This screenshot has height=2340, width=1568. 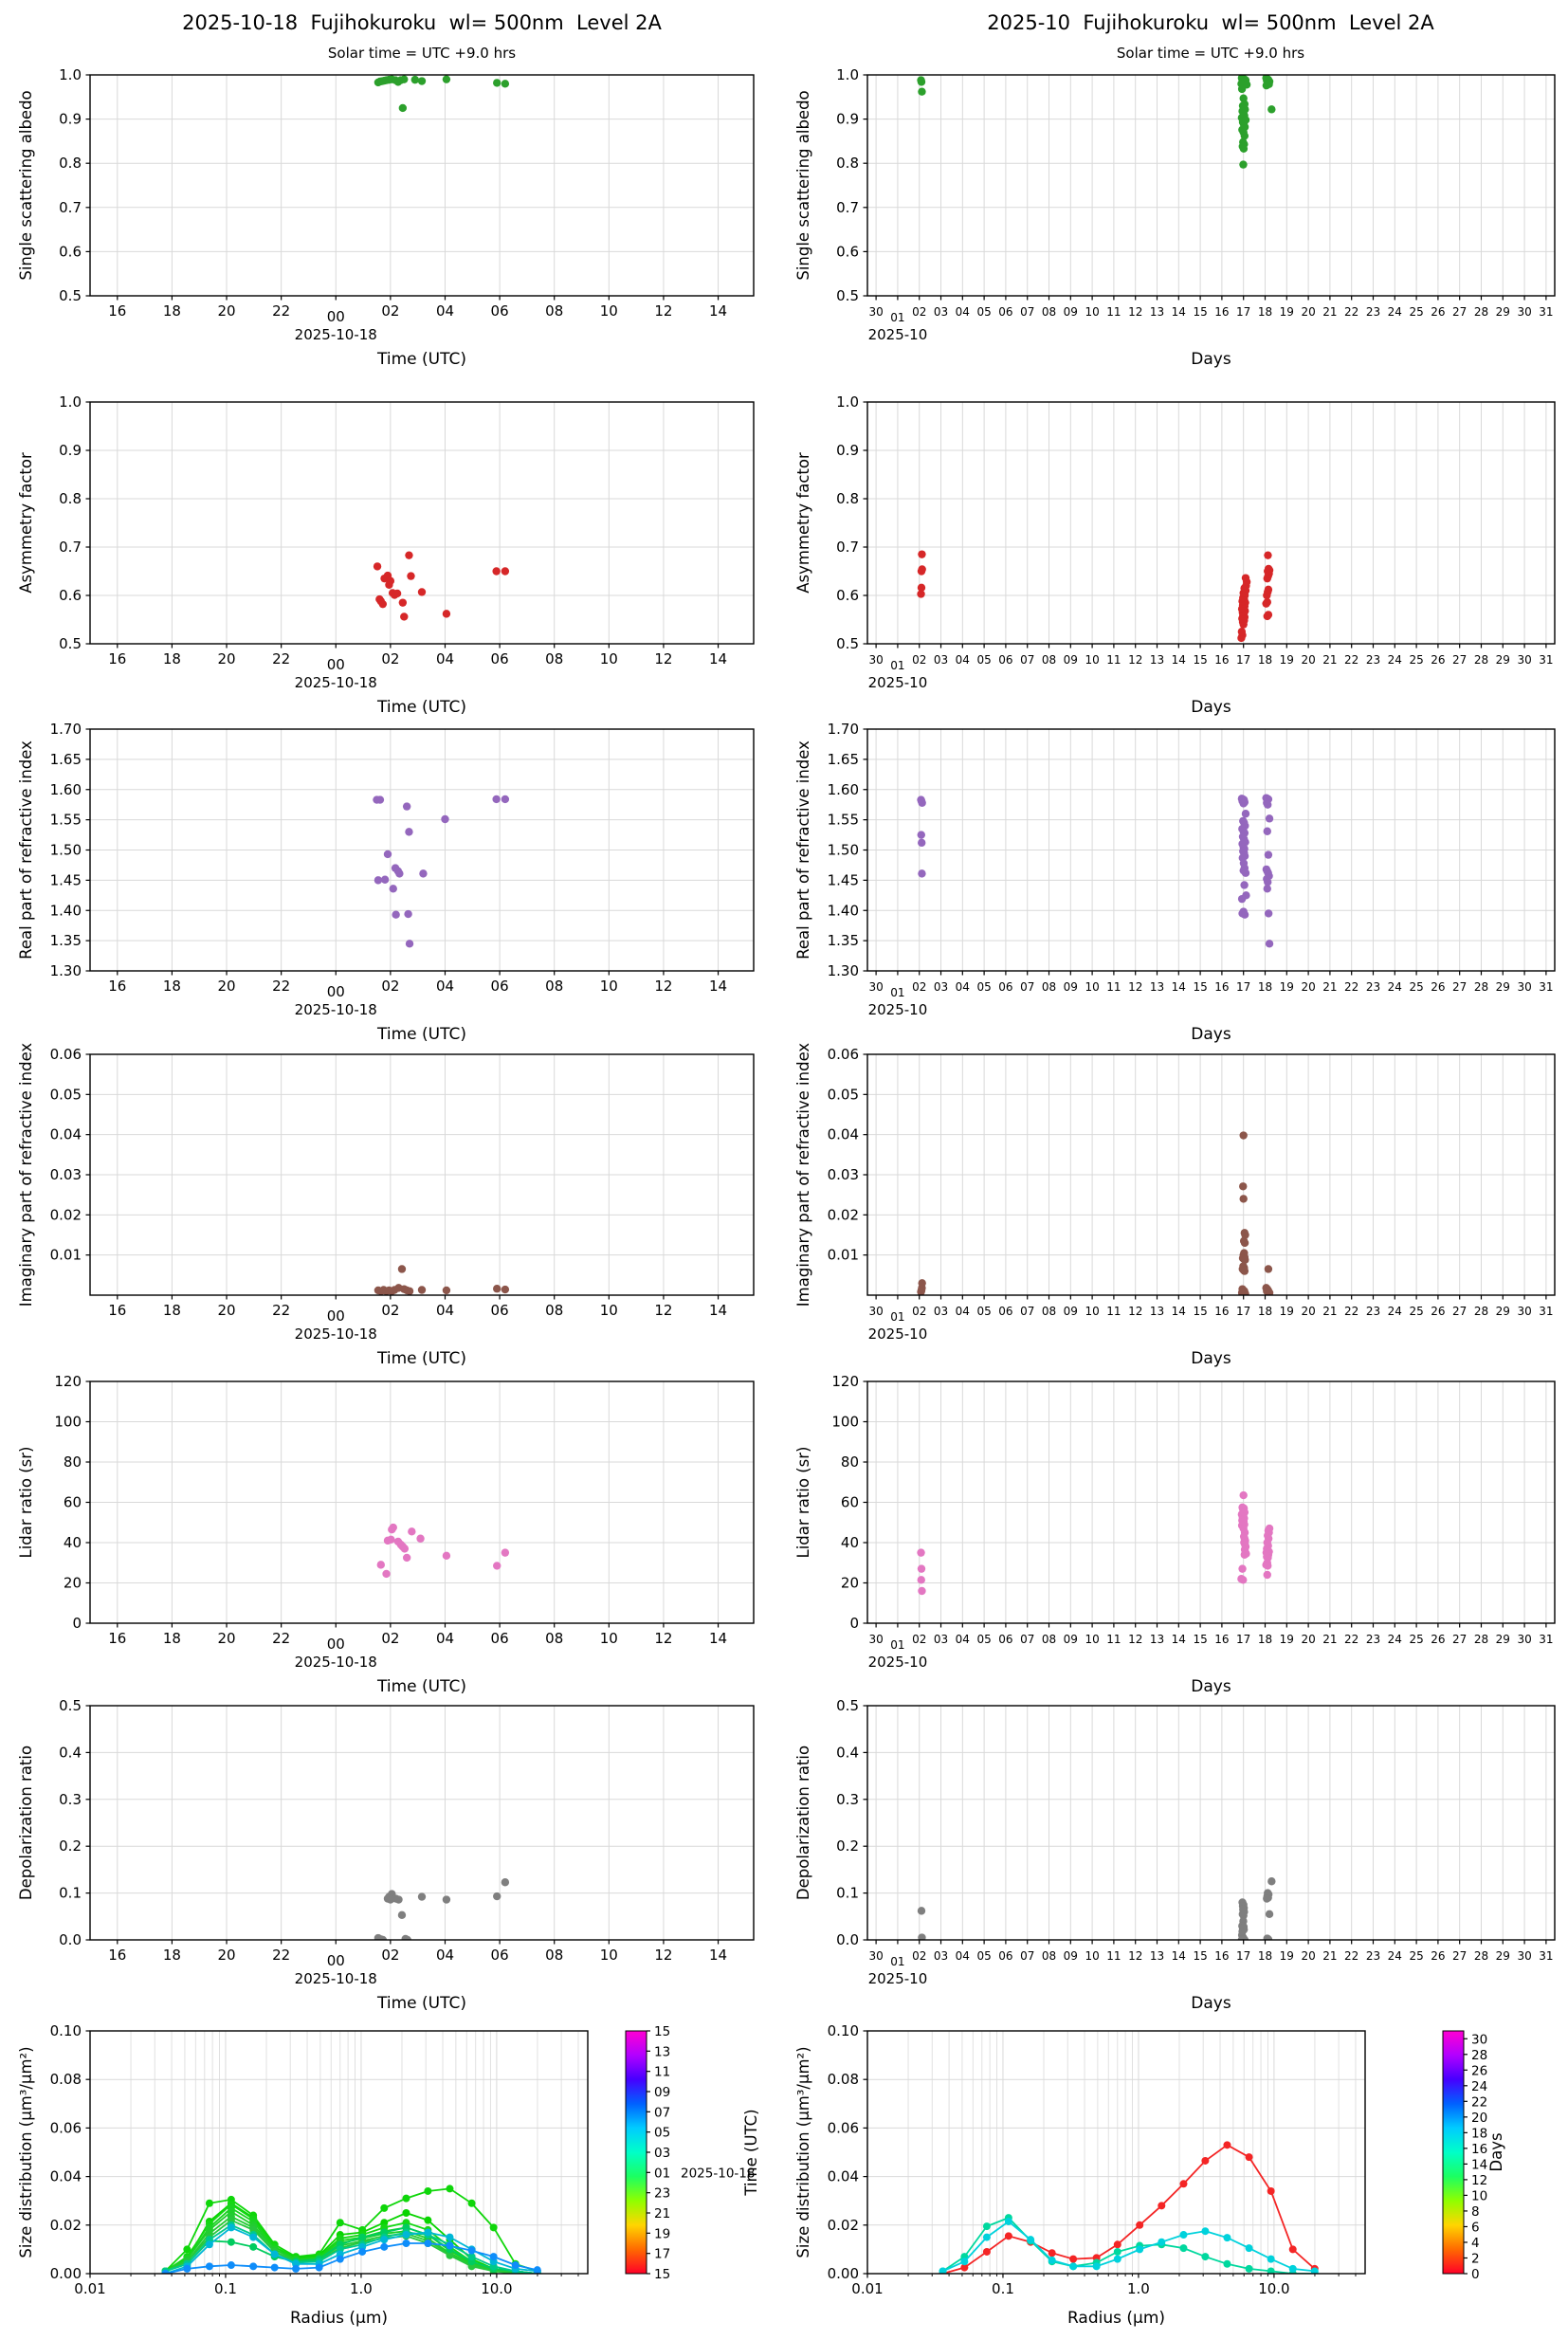 I want to click on x-tick-label: 0.1, so click(x=1003, y=2288).